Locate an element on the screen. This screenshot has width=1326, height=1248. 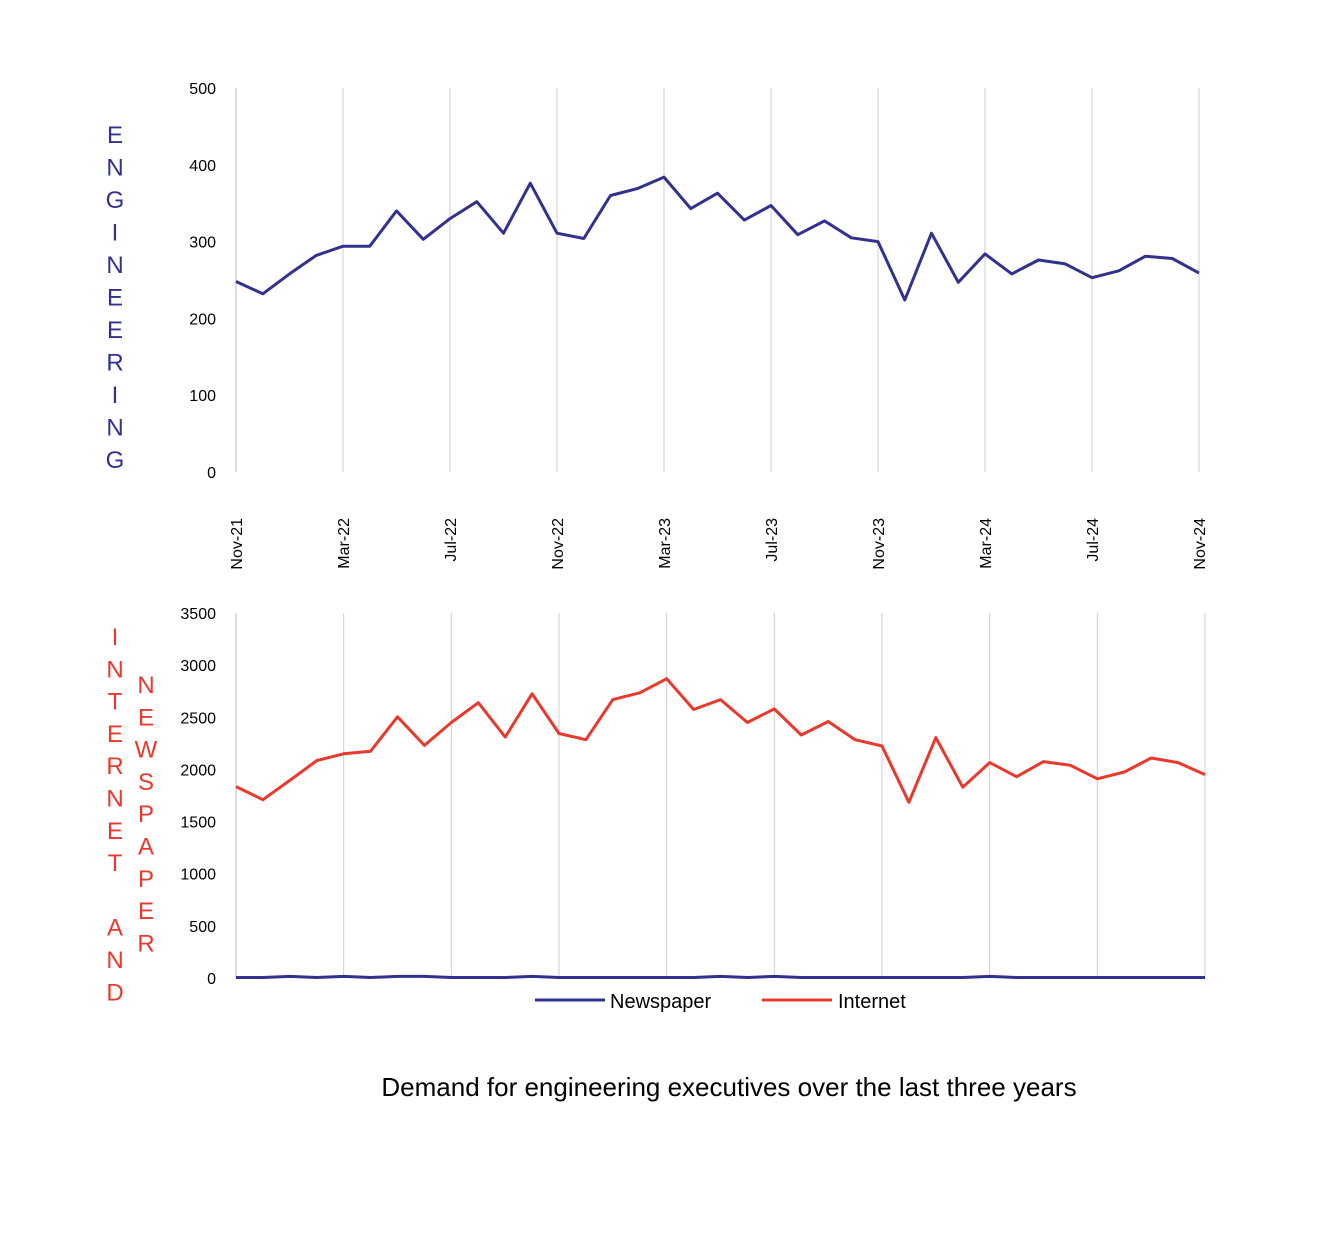
engineering-y-tick-label: 0 is located at coordinates (211, 473).